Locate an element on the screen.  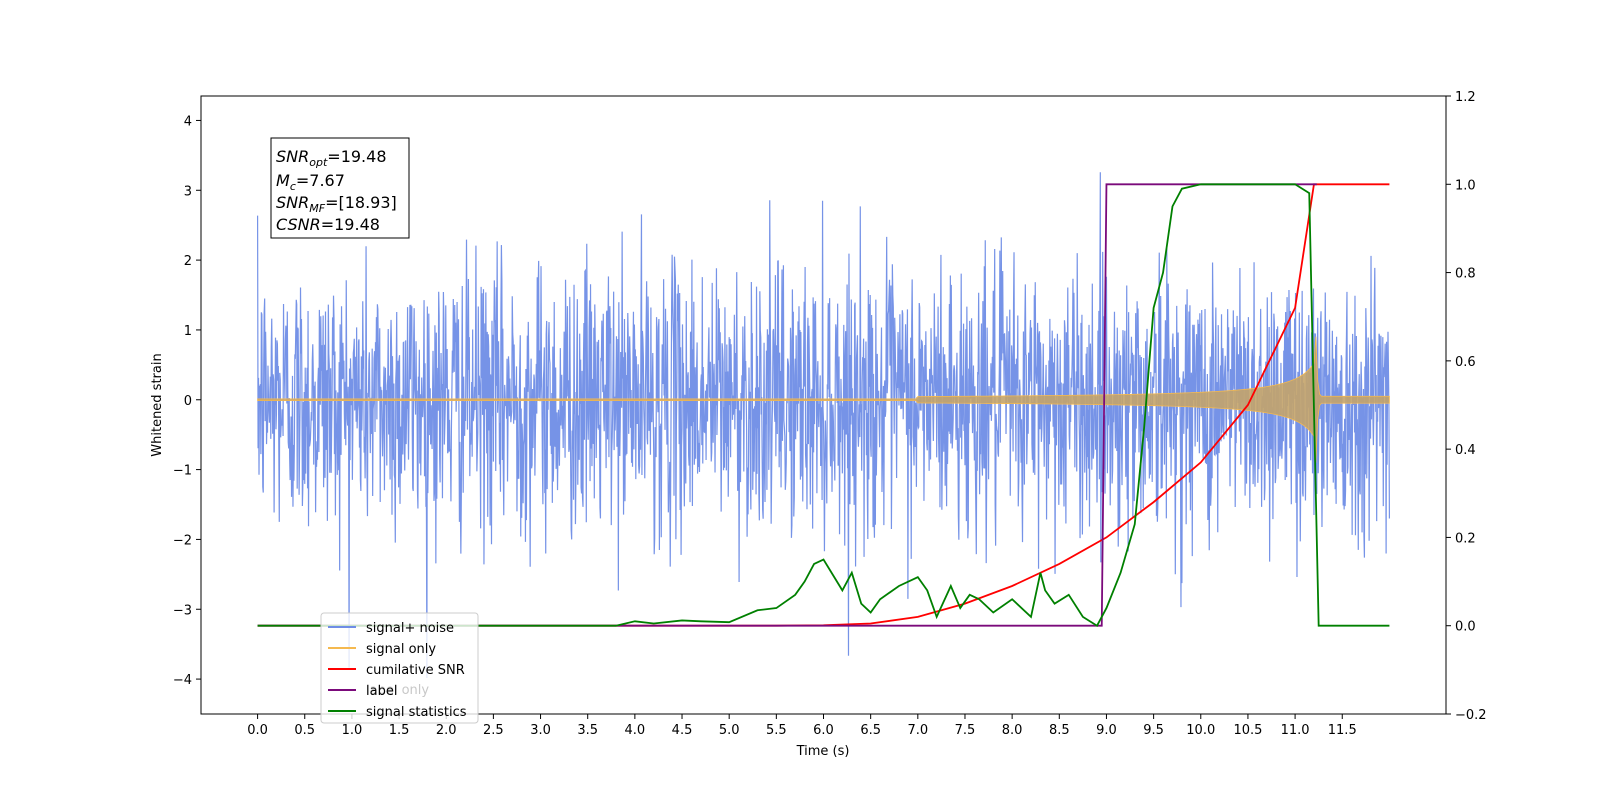
x-tick-label: 1.5 is located at coordinates (399, 730).